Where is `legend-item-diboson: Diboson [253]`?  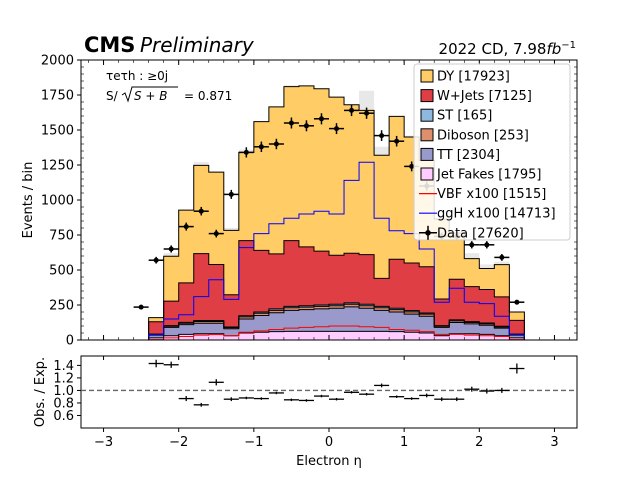 legend-item-diboson: Diboson [253] is located at coordinates (474, 135).